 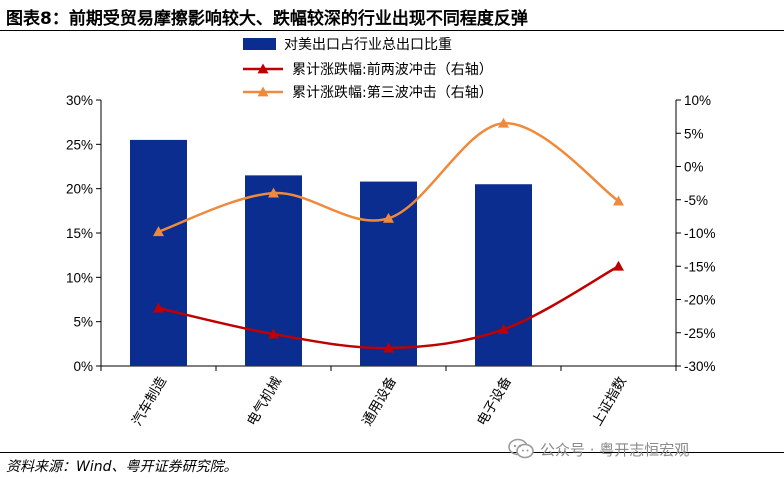 I want to click on title-bar: 图表8：前期受贸易摩擦影响较大、跌幅较深的行业出现不同程度反弹, so click(x=392, y=15).